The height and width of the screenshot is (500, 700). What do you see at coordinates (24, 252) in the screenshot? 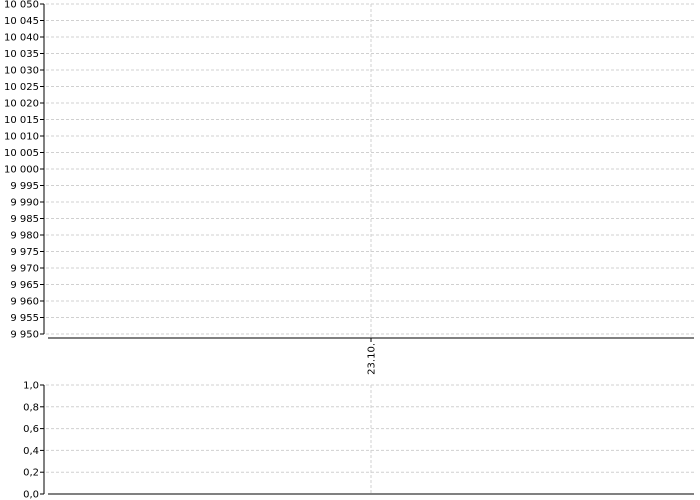
I see `y-tick-label: 9 975` at bounding box center [24, 252].